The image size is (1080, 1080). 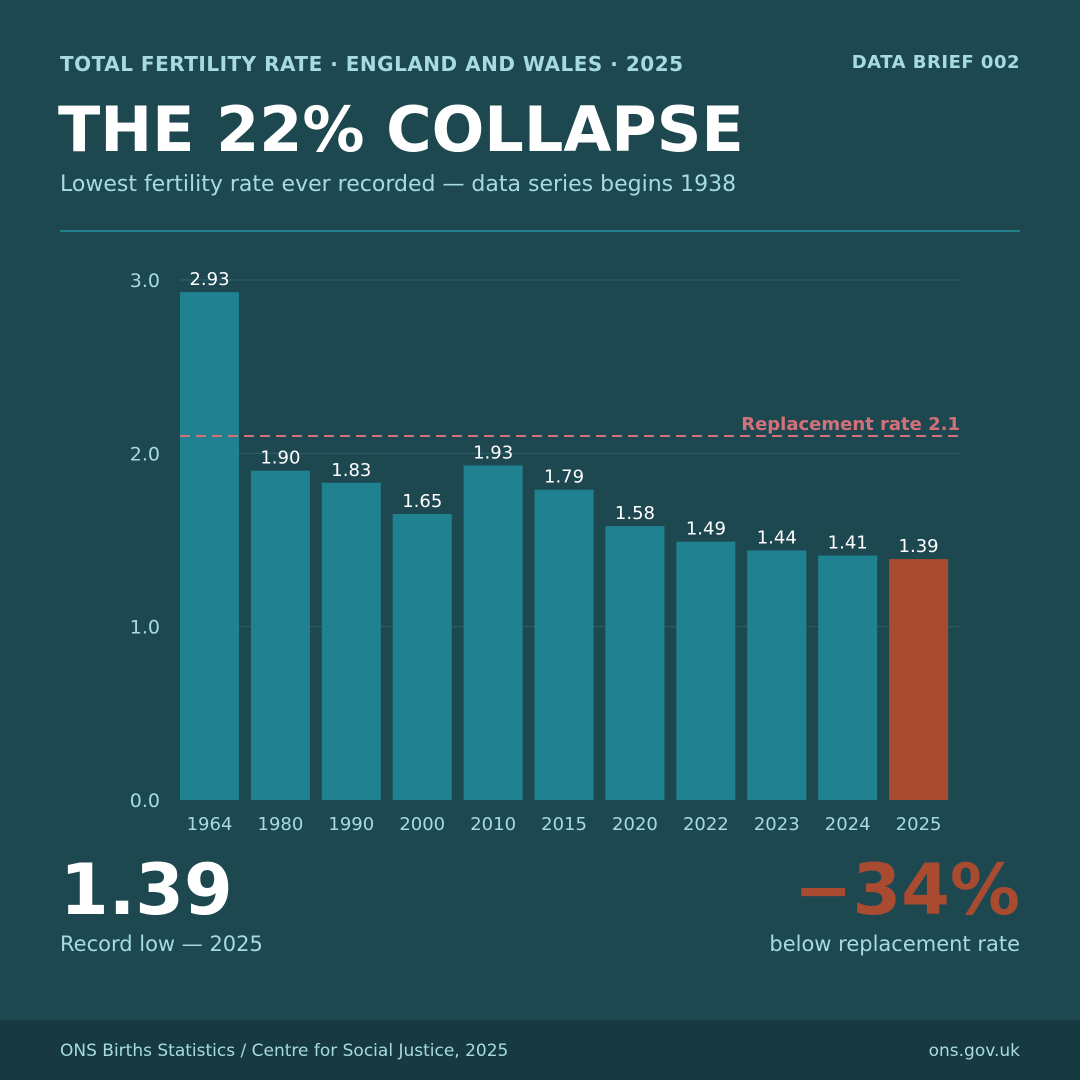 What do you see at coordinates (145, 801) in the screenshot?
I see `y-tick-label: 0.0` at bounding box center [145, 801].